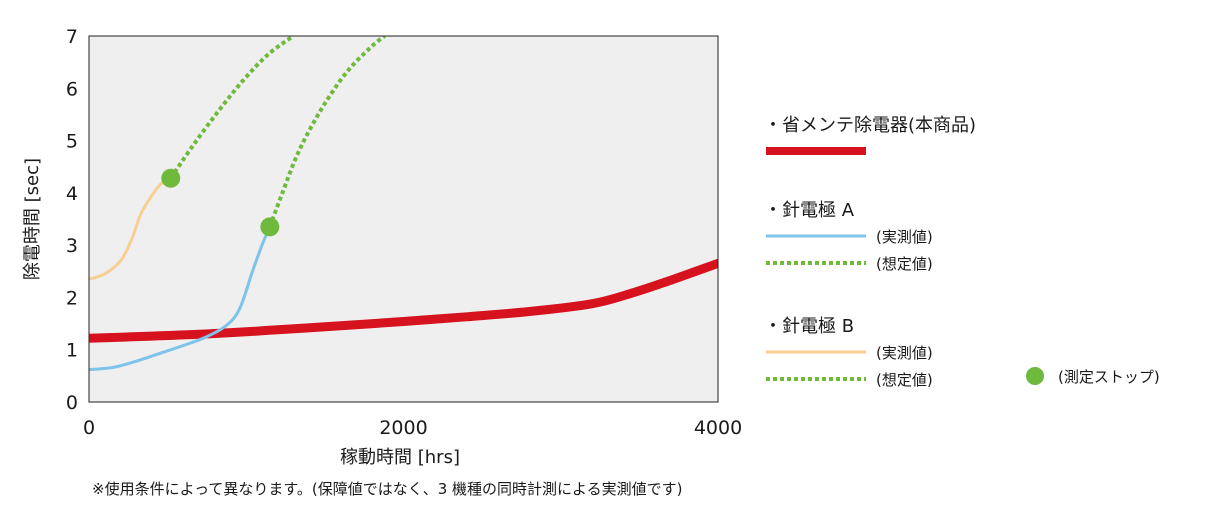 The width and height of the screenshot is (1217, 530). I want to click on y-tick-label-0: 0, so click(72, 403).